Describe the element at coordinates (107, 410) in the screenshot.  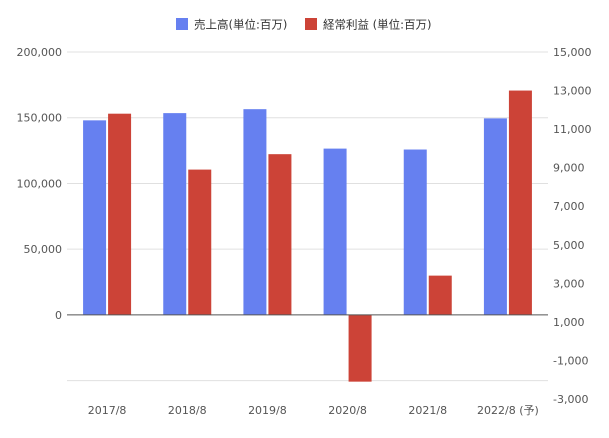
I see `x-tick-label: 2017/8` at that location.